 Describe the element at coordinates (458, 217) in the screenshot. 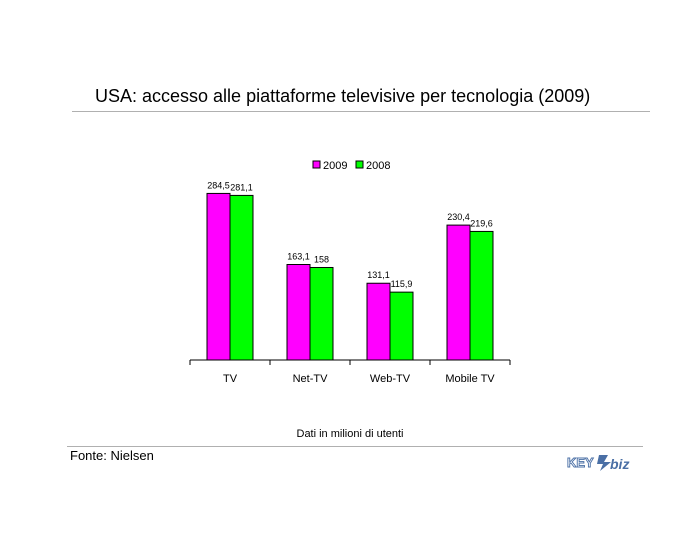

I see `data-label: 230,4` at that location.